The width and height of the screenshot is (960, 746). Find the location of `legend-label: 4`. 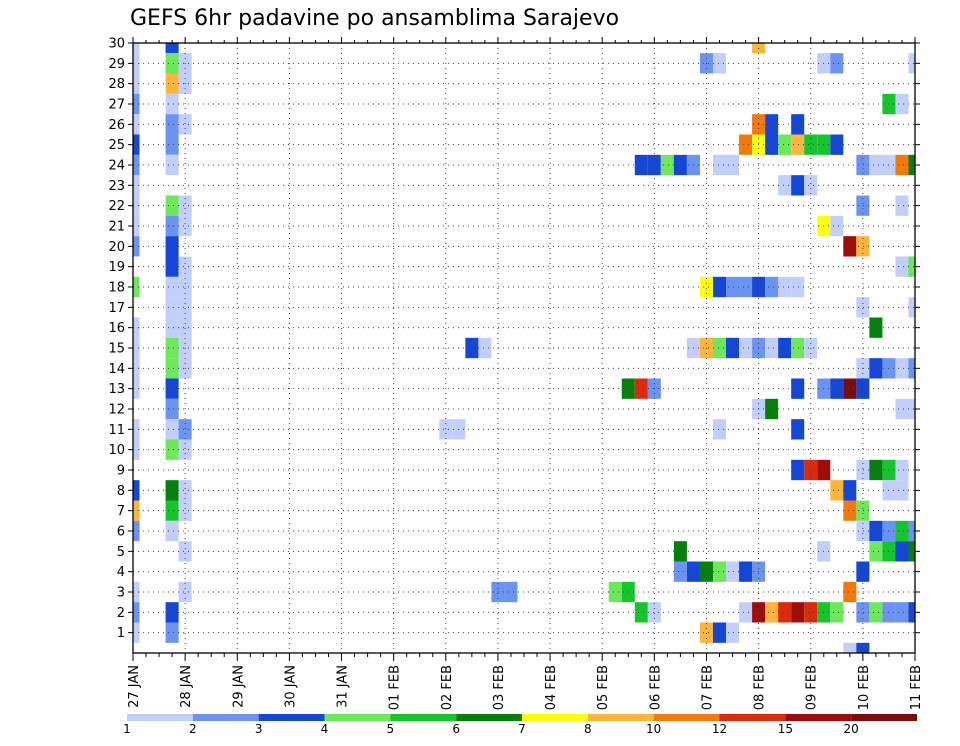

legend-label: 4 is located at coordinates (325, 729).